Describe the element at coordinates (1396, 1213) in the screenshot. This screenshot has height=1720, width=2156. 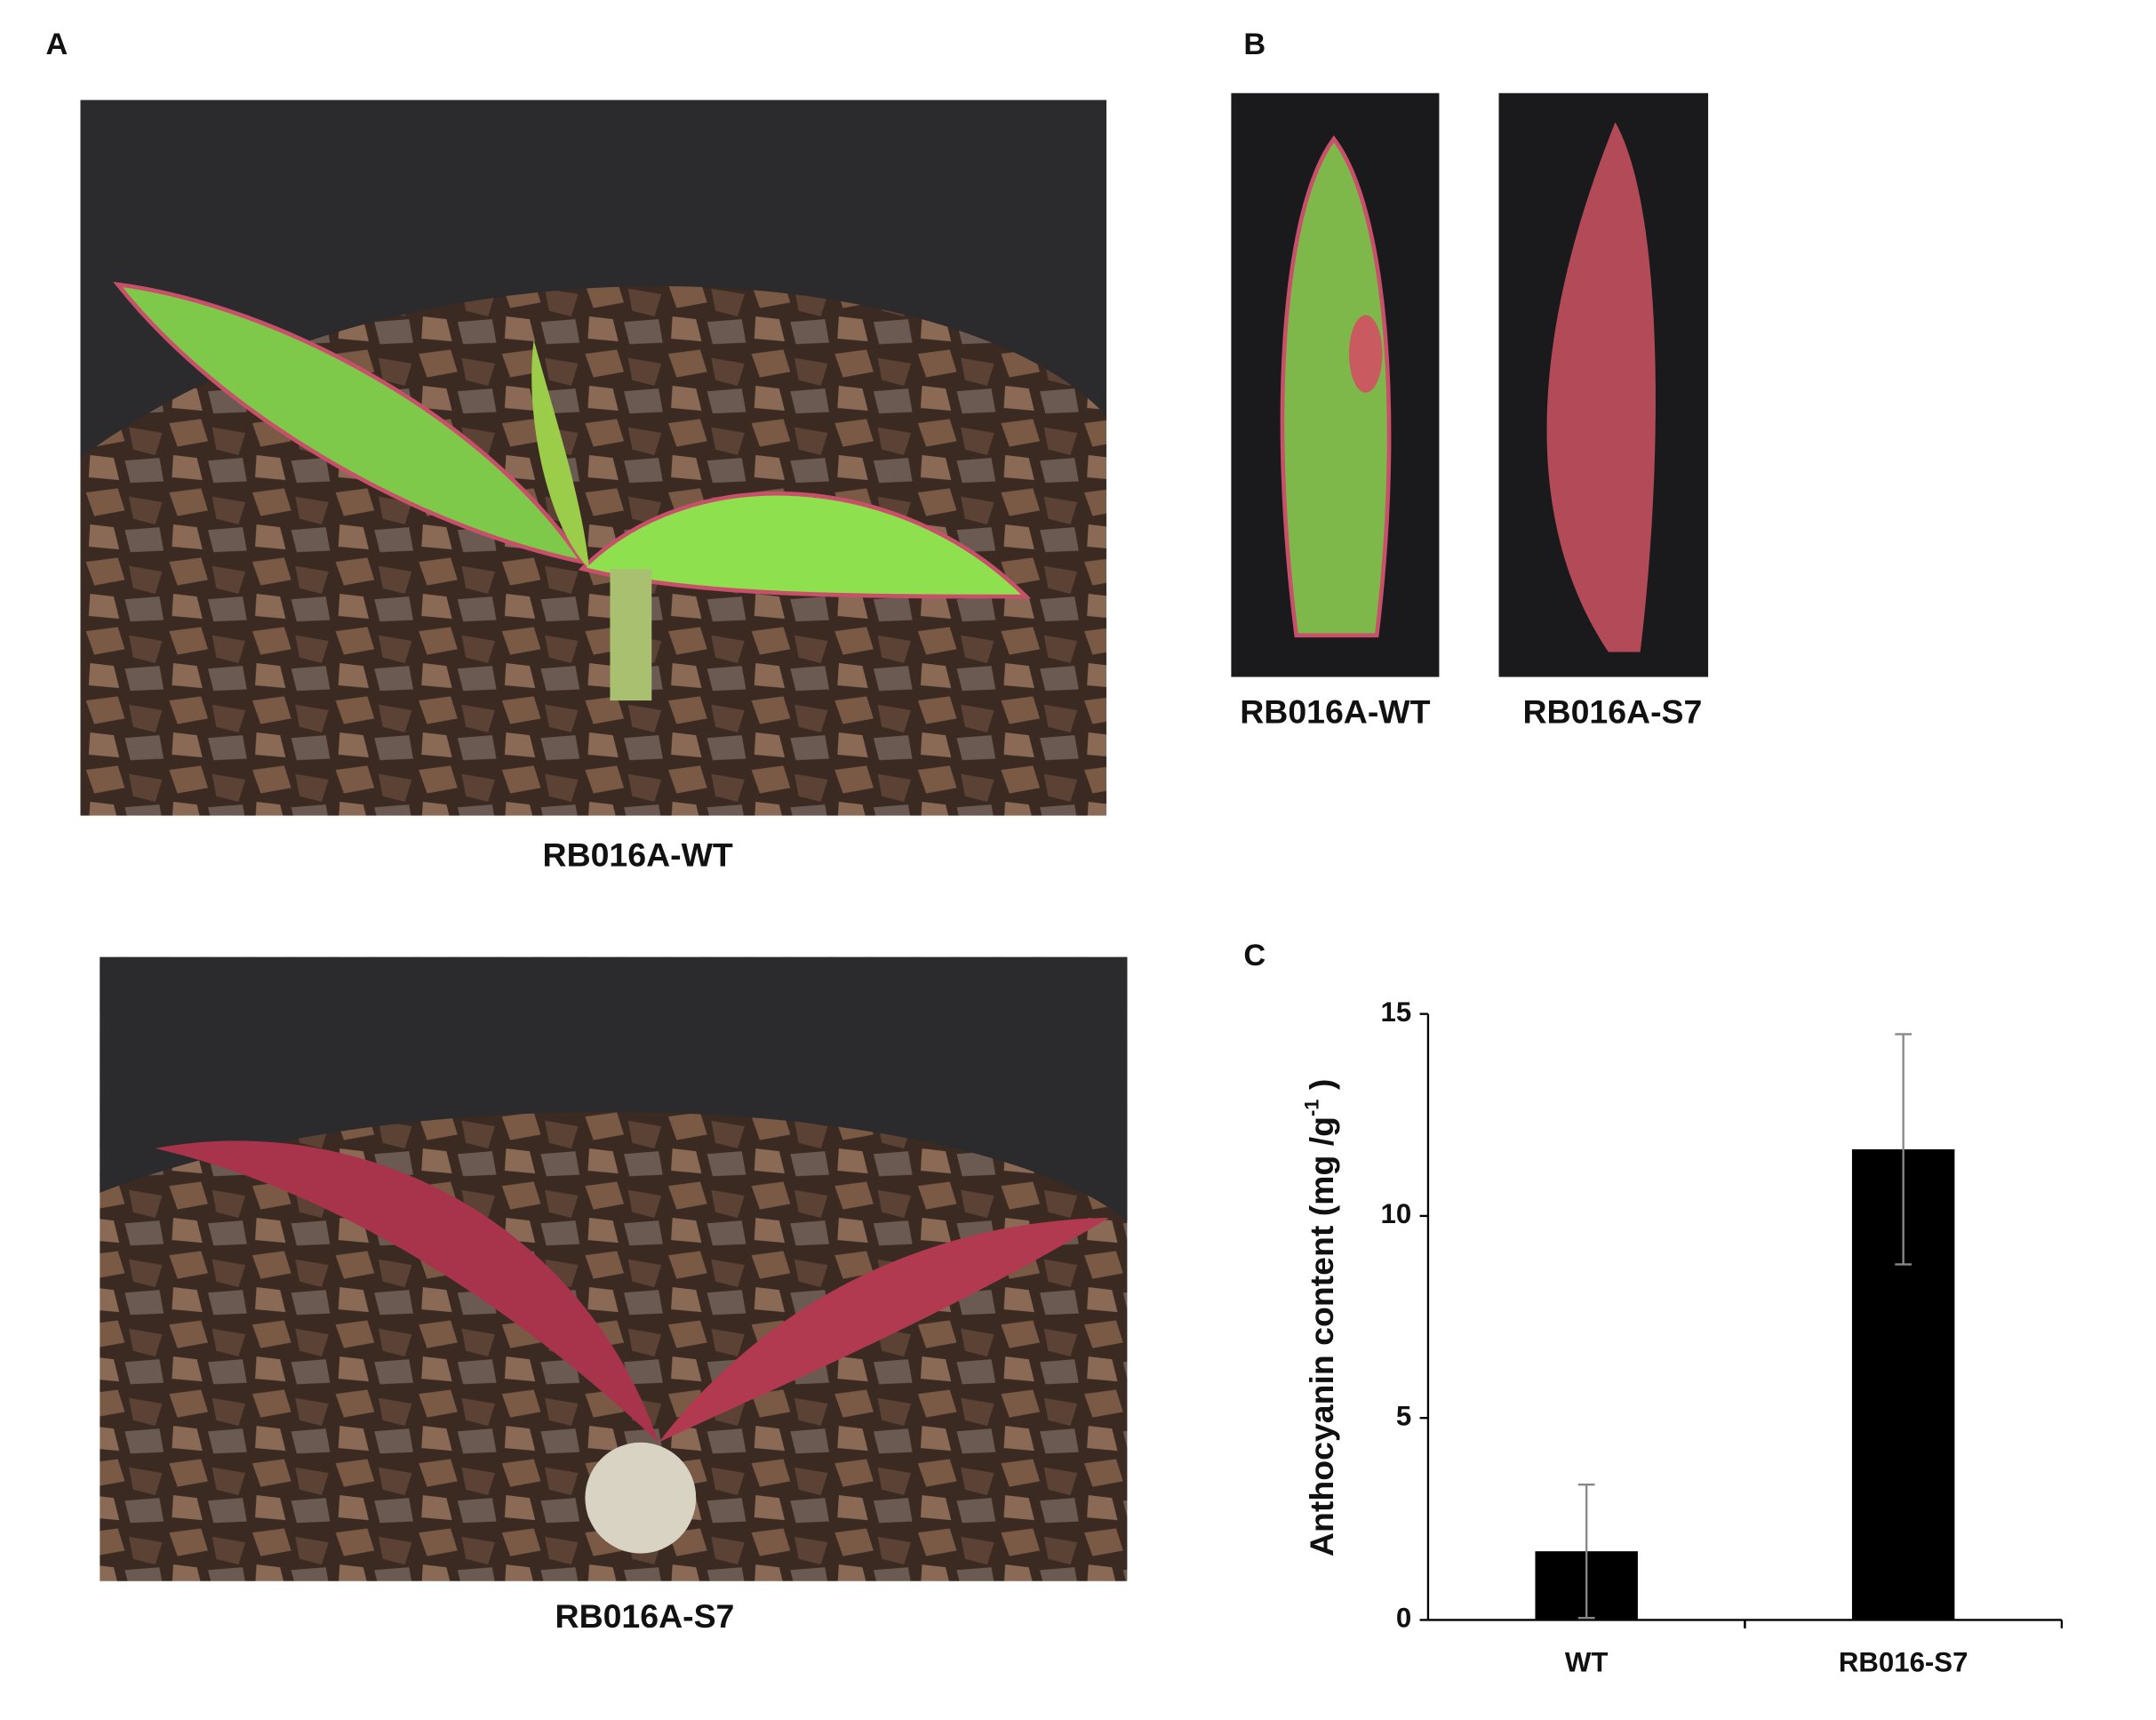
I see `y-tick-label: 10` at that location.